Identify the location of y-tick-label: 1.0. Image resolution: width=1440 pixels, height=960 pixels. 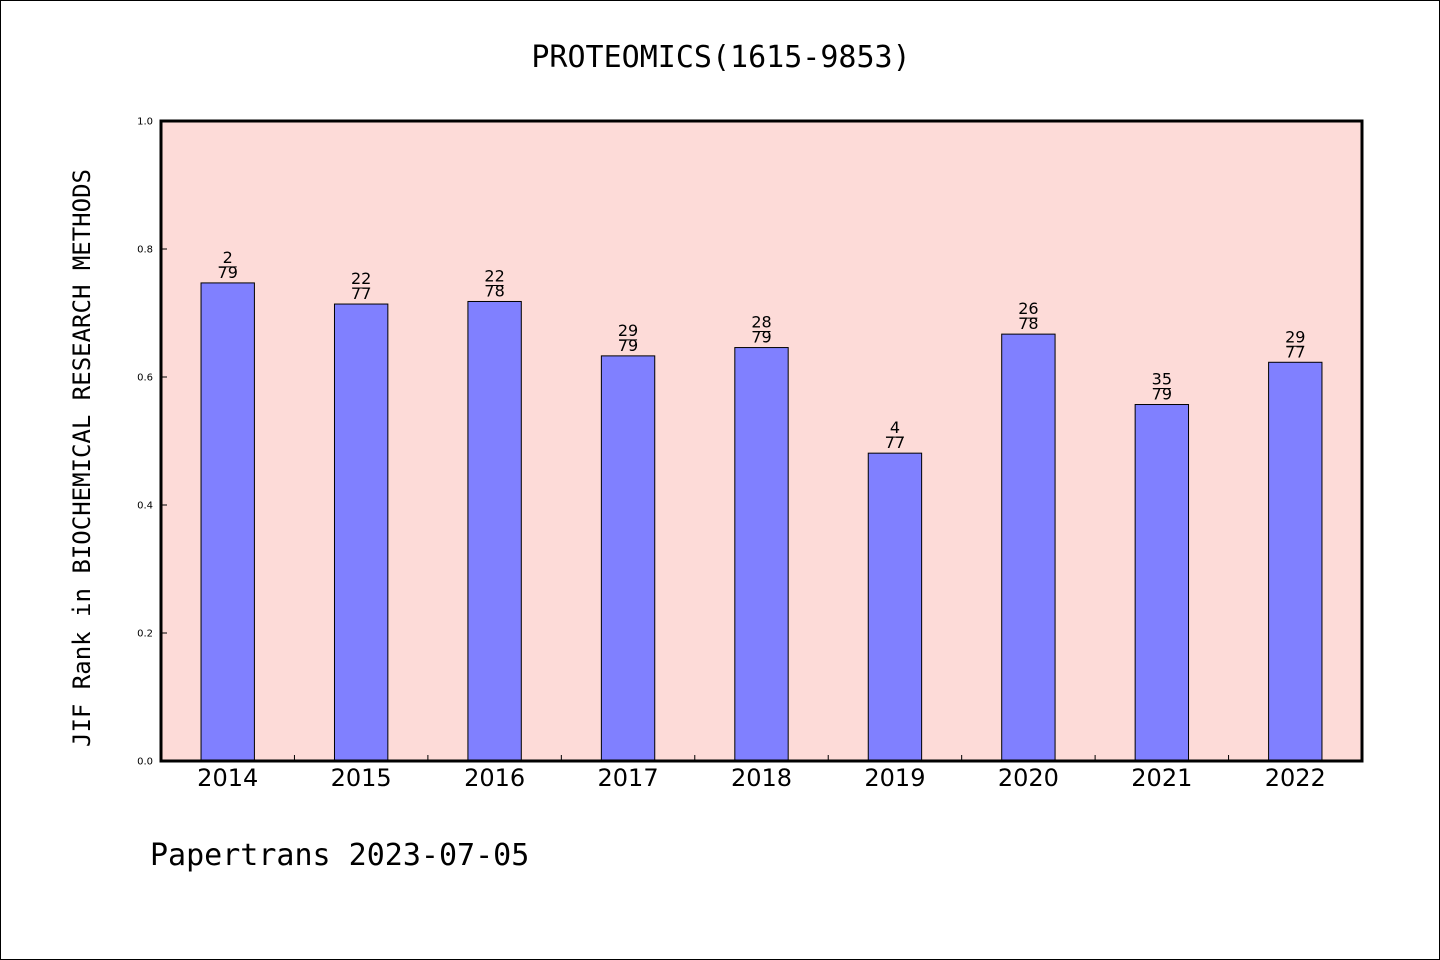
(145, 122).